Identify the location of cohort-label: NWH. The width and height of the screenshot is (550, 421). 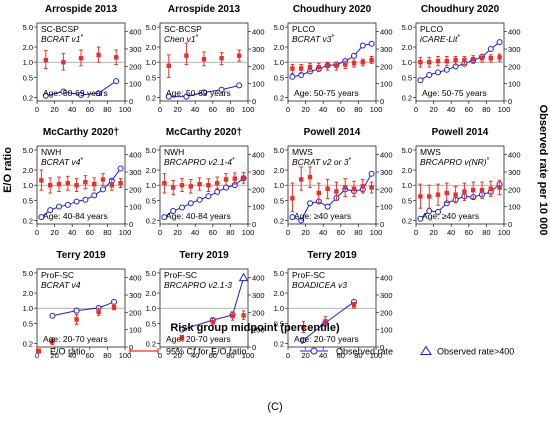
(51, 152).